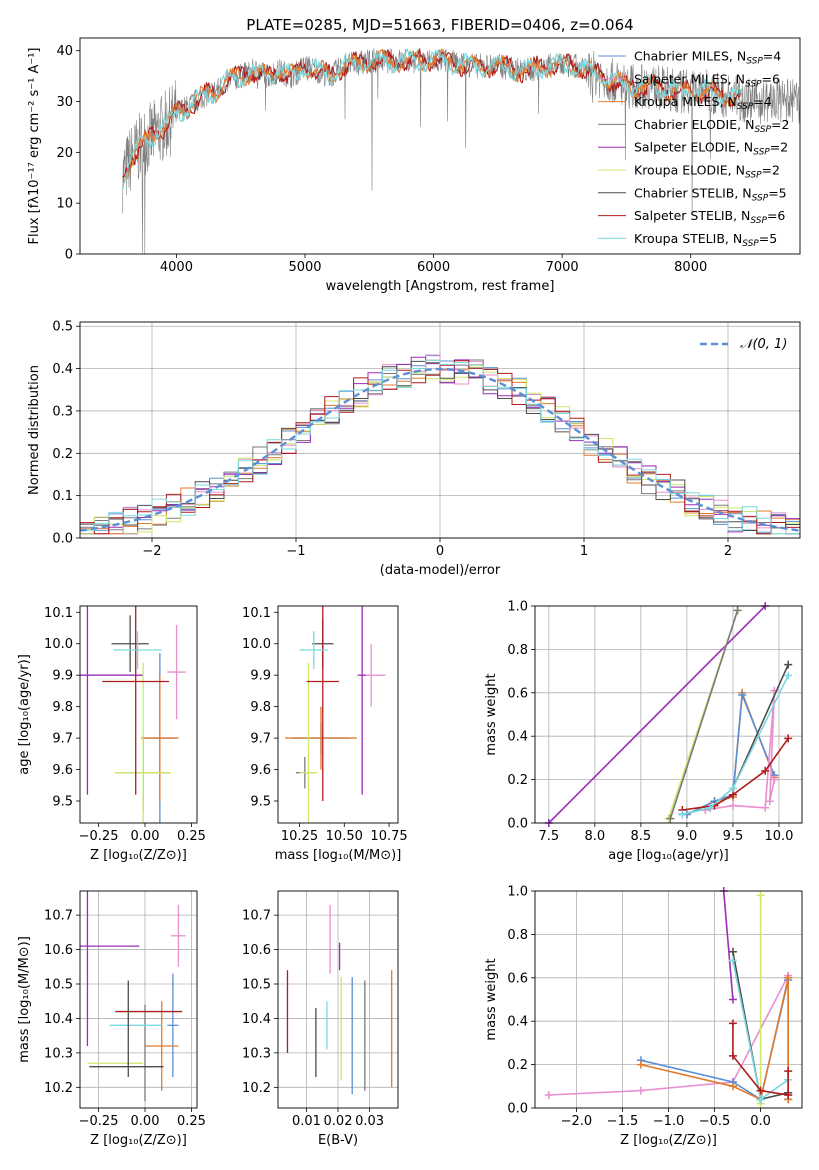 The height and width of the screenshot is (1170, 819). I want to click on x-tick-label: 9.0, so click(687, 836).